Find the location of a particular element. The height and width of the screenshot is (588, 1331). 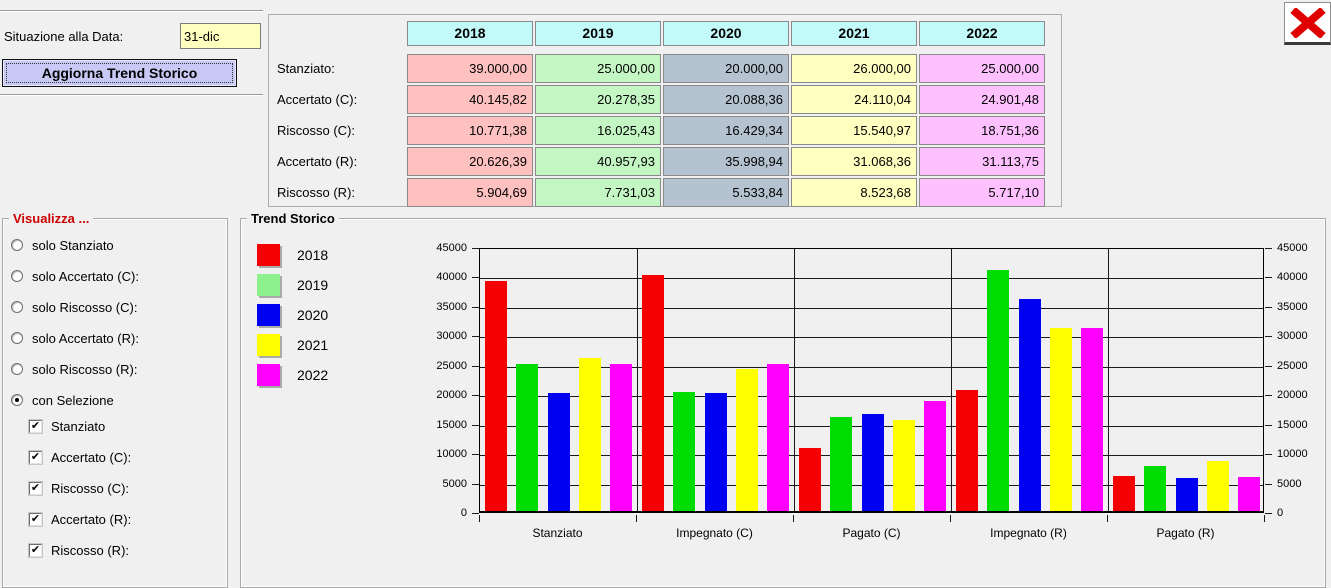

bar-2020-pagato-c is located at coordinates (872, 462).